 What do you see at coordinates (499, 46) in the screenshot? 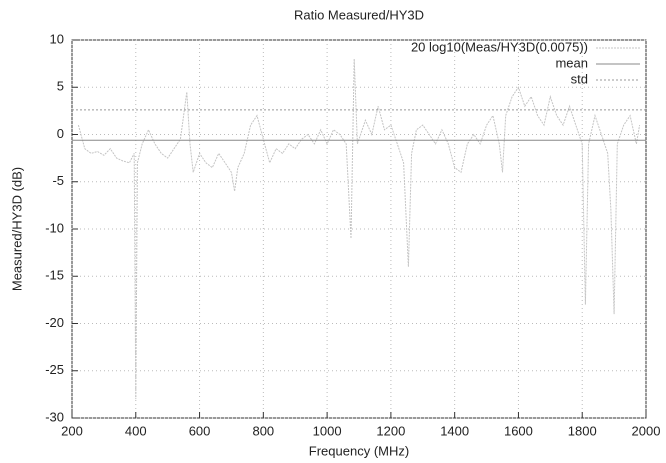
I see `legend-label: 20 log10(Meas/HY3D(0.0075))` at bounding box center [499, 46].